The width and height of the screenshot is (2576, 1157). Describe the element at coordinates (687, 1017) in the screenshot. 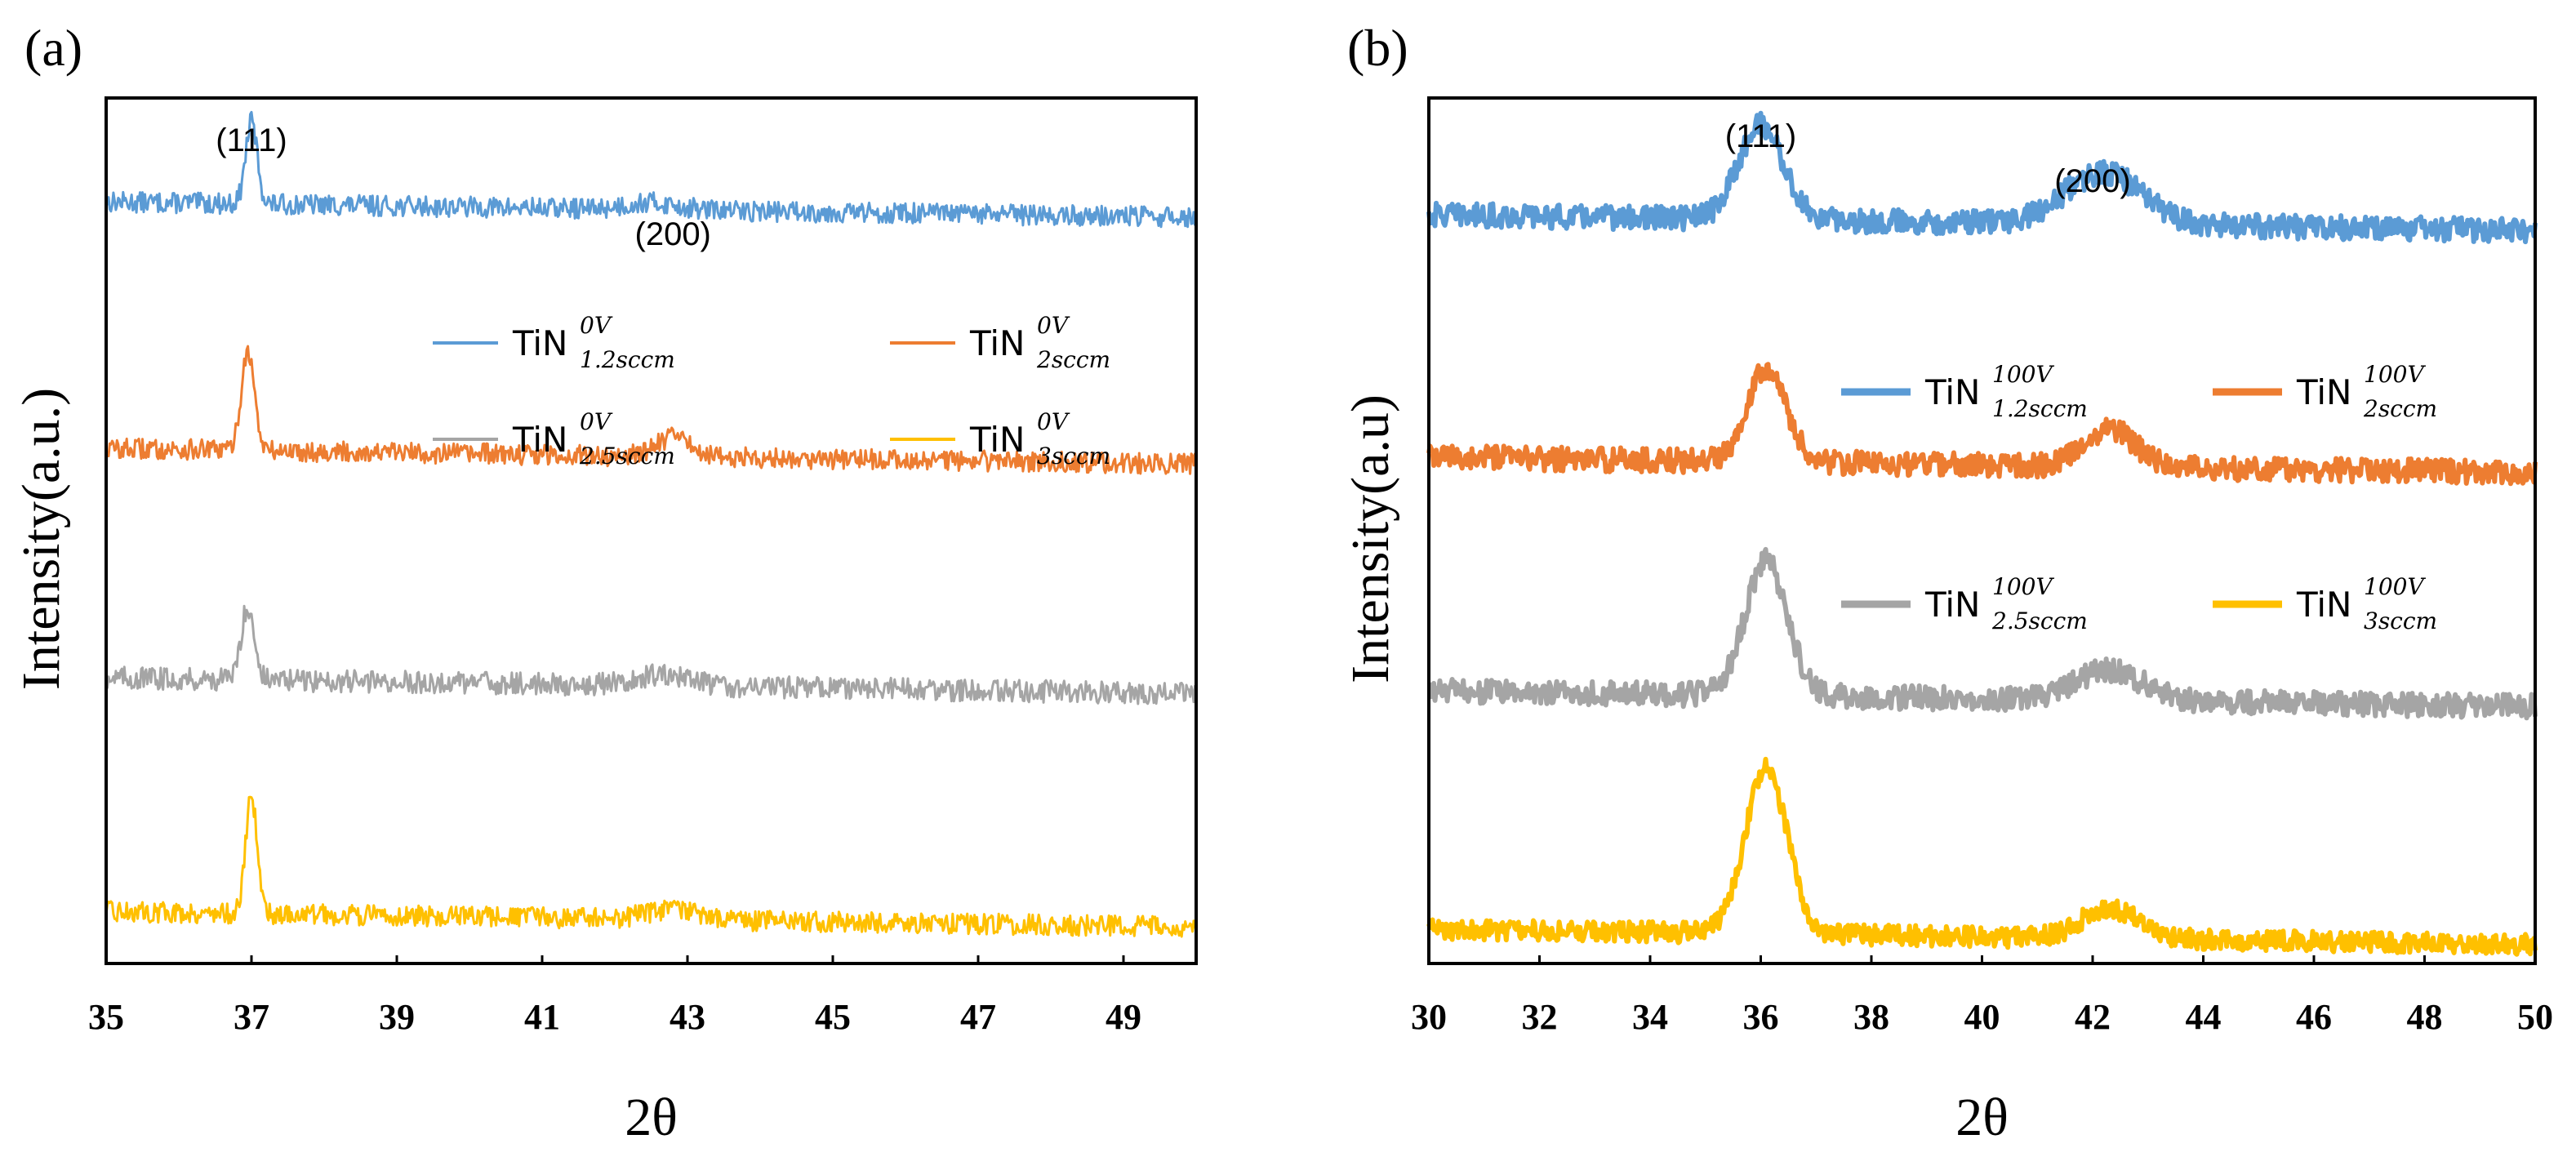

I see `x-tick-label: 43` at that location.